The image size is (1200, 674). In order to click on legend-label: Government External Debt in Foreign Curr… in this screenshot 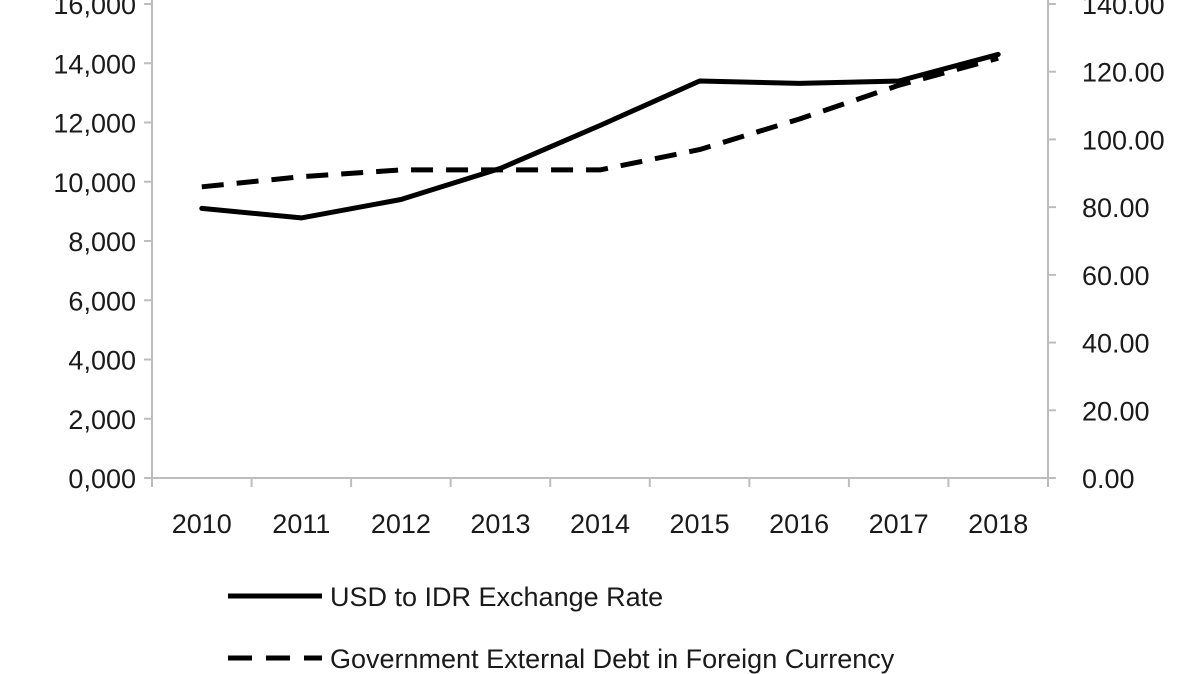, I will do `click(612, 659)`.